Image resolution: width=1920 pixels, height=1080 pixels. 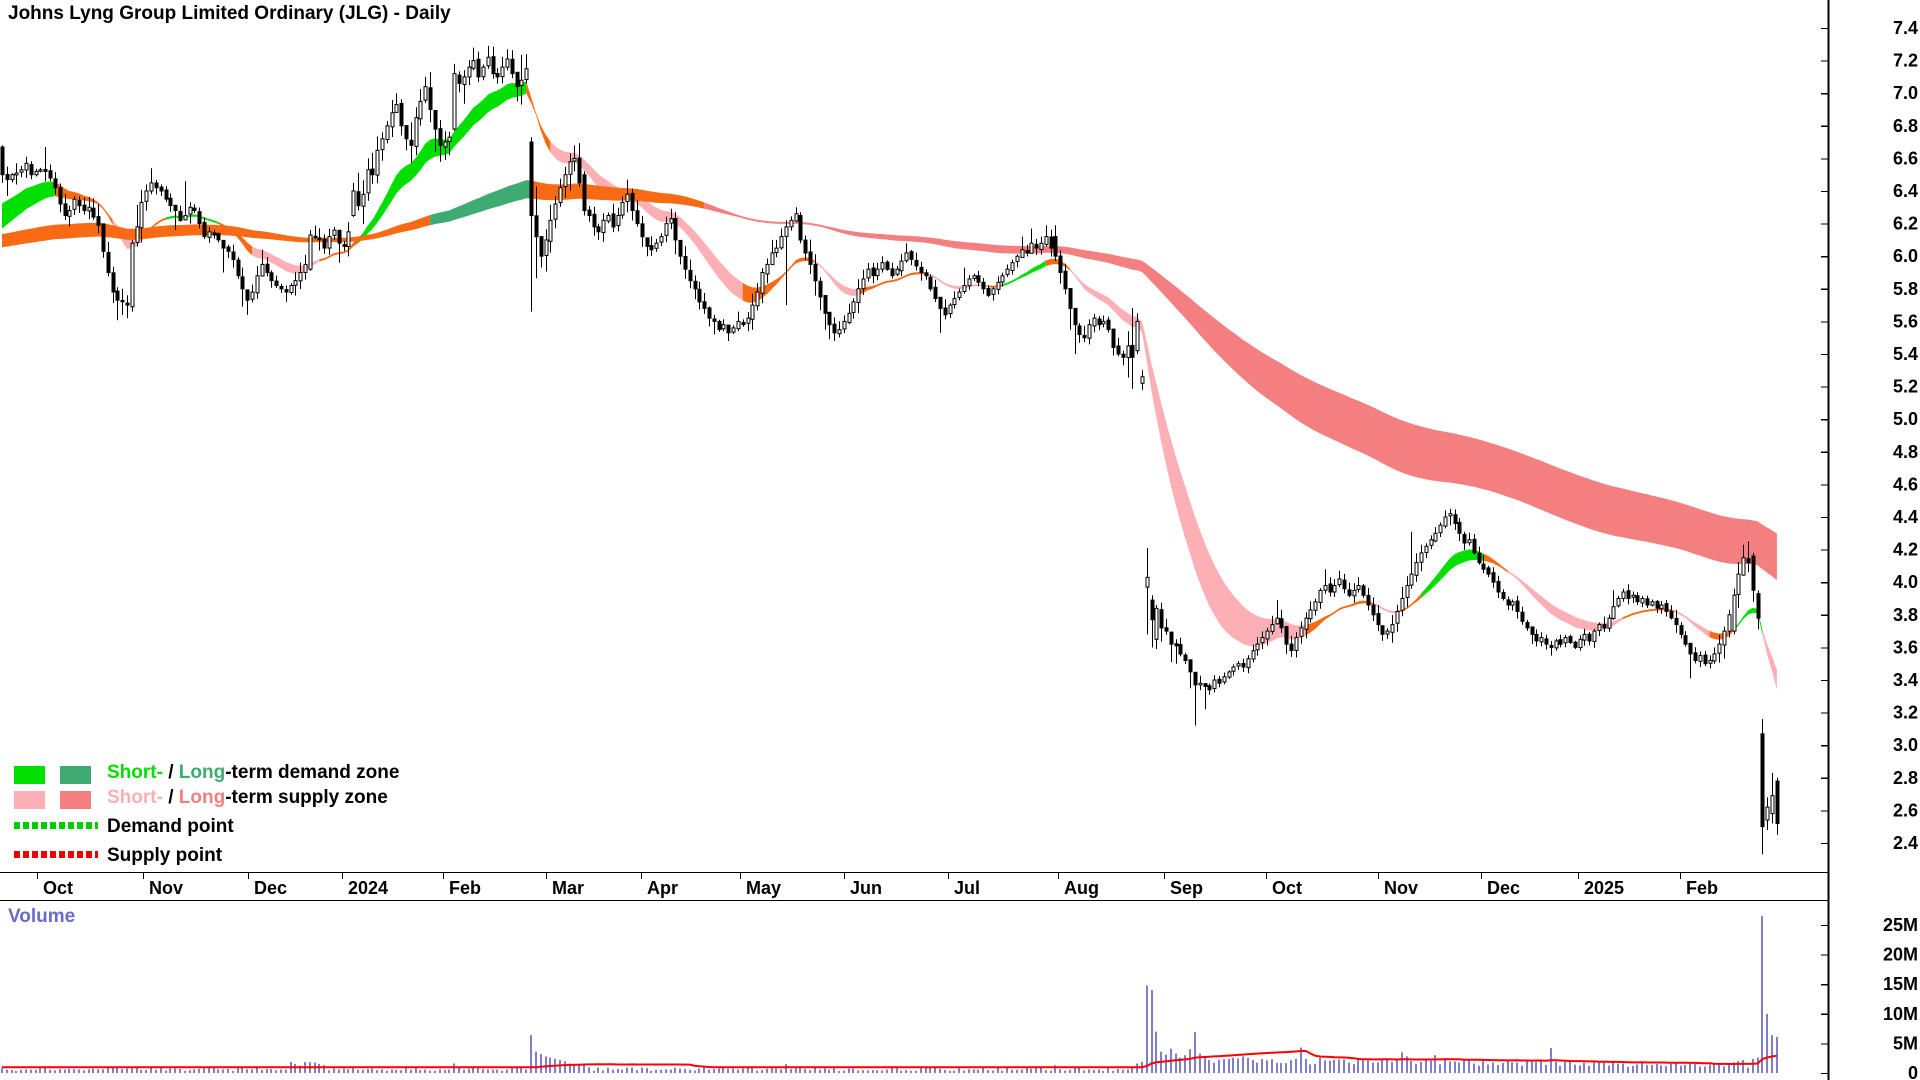 I want to click on x-axis-label: Dec, so click(x=270, y=888).